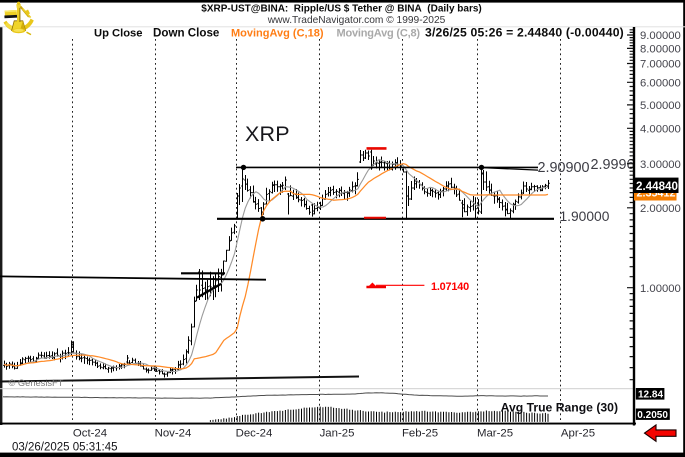 Image resolution: width=685 pixels, height=457 pixels. I want to click on svg-text: MovingAvg (C,8), so click(379, 34).